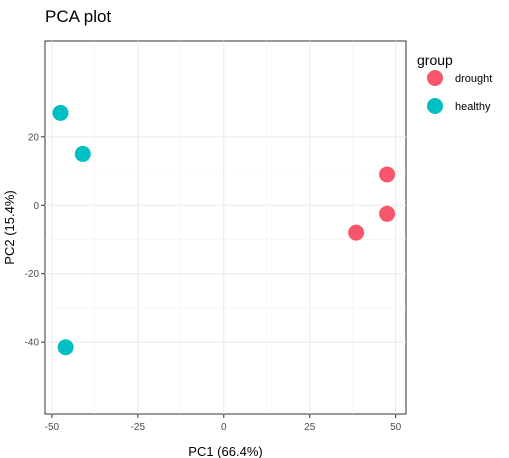 The width and height of the screenshot is (509, 458). What do you see at coordinates (52, 427) in the screenshot?
I see `x-tick-label: -50` at bounding box center [52, 427].